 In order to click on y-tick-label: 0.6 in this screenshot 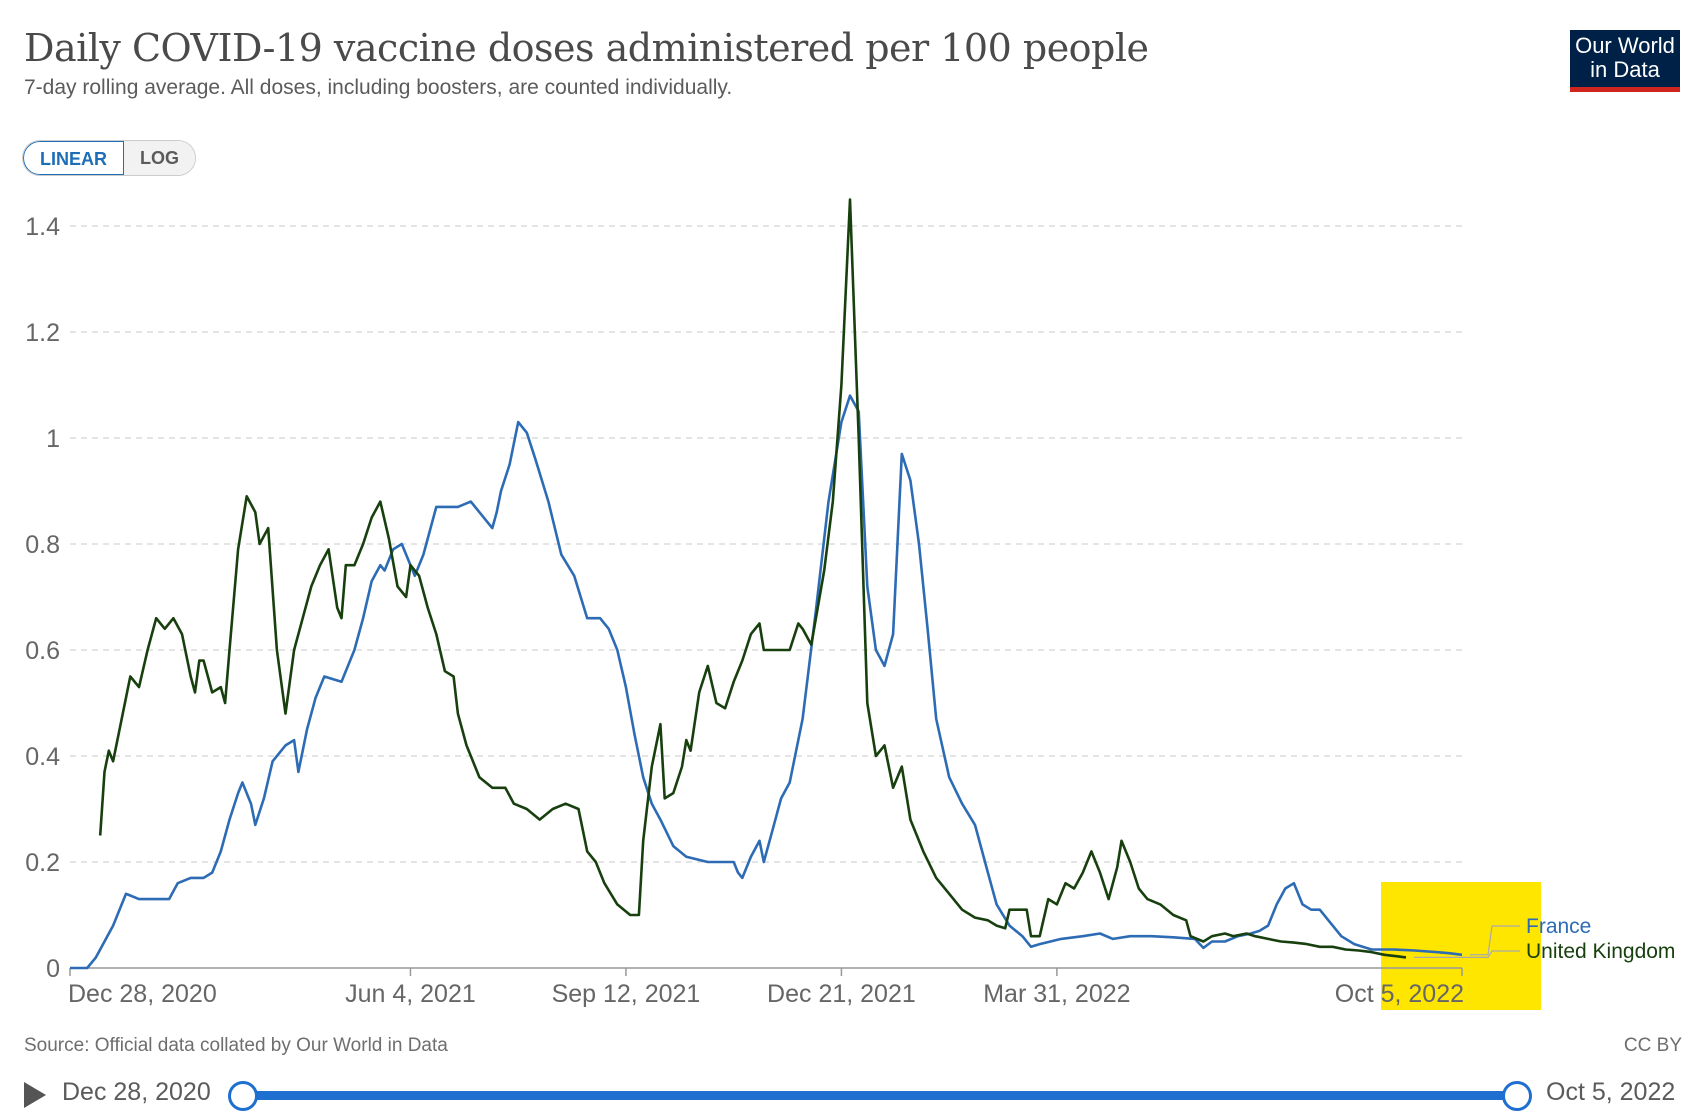, I will do `click(42, 651)`.